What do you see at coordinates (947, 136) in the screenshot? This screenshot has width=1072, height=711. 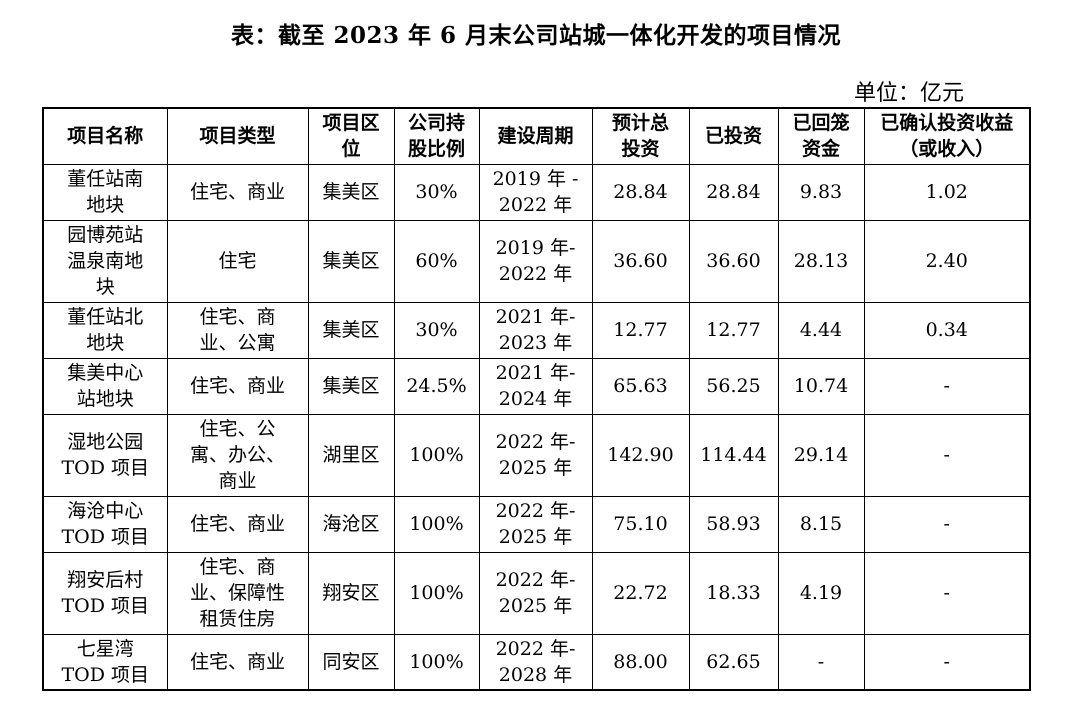 I see `header-recognized-income: 已确认投资收益 （或收入）` at bounding box center [947, 136].